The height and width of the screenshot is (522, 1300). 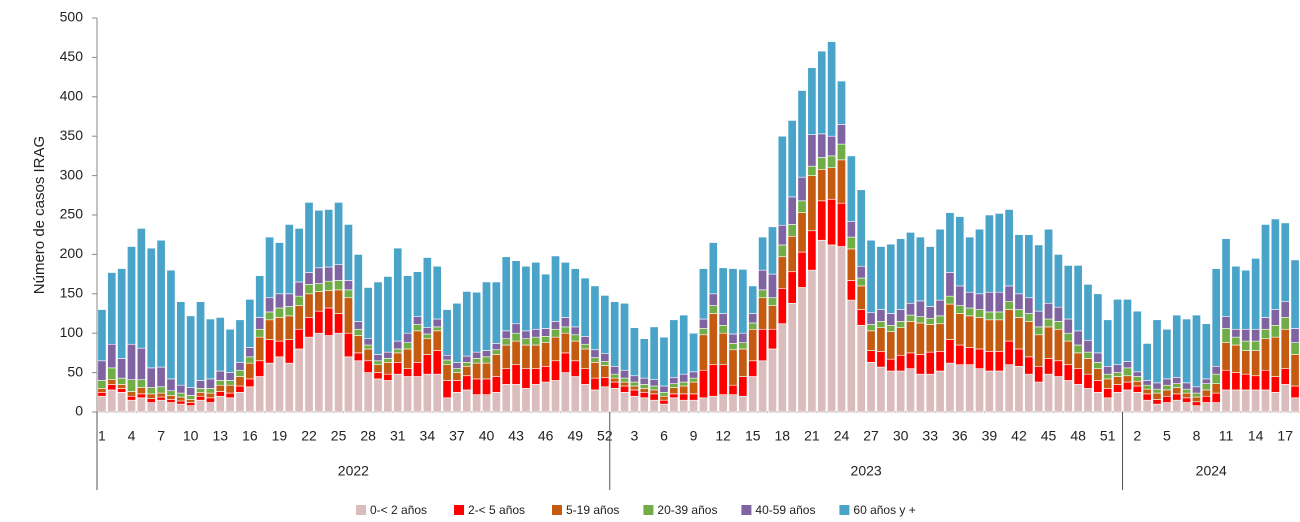 I want to click on x-tick-label: 52, so click(x=605, y=436).